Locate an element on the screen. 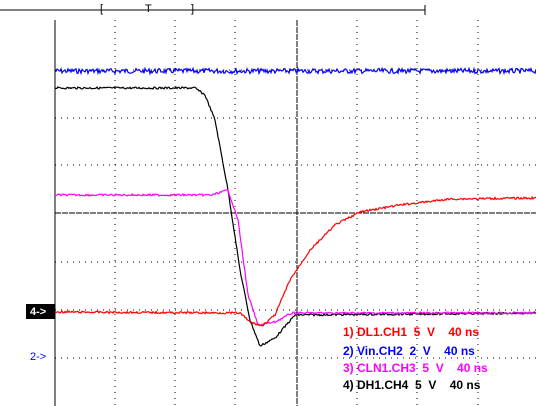  trigger-left: [ is located at coordinates (101, 9).